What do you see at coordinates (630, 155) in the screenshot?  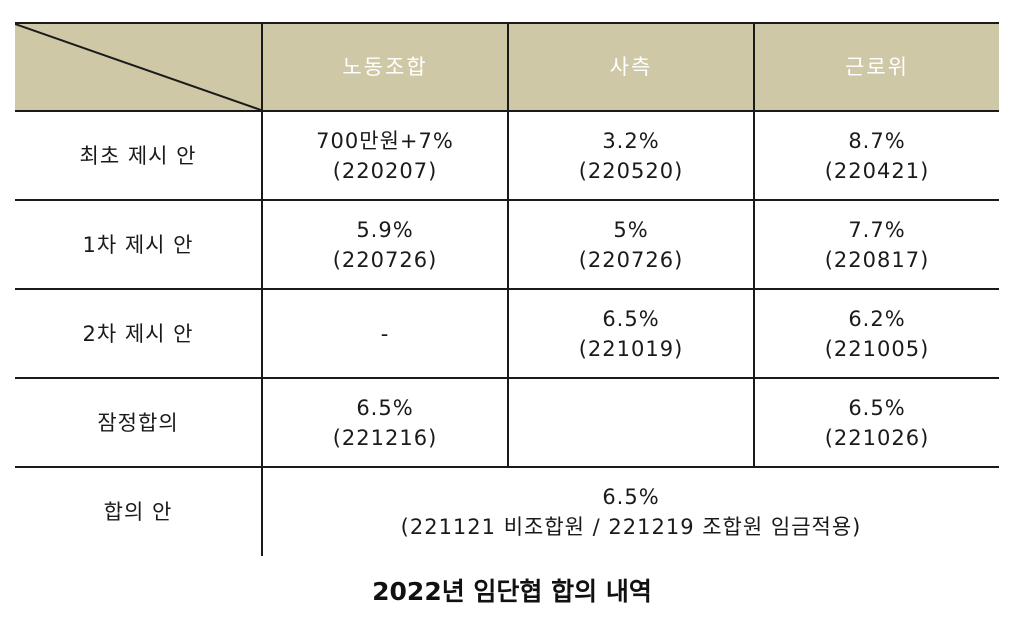 I see `table-cell: 3.2% (220520)` at bounding box center [630, 155].